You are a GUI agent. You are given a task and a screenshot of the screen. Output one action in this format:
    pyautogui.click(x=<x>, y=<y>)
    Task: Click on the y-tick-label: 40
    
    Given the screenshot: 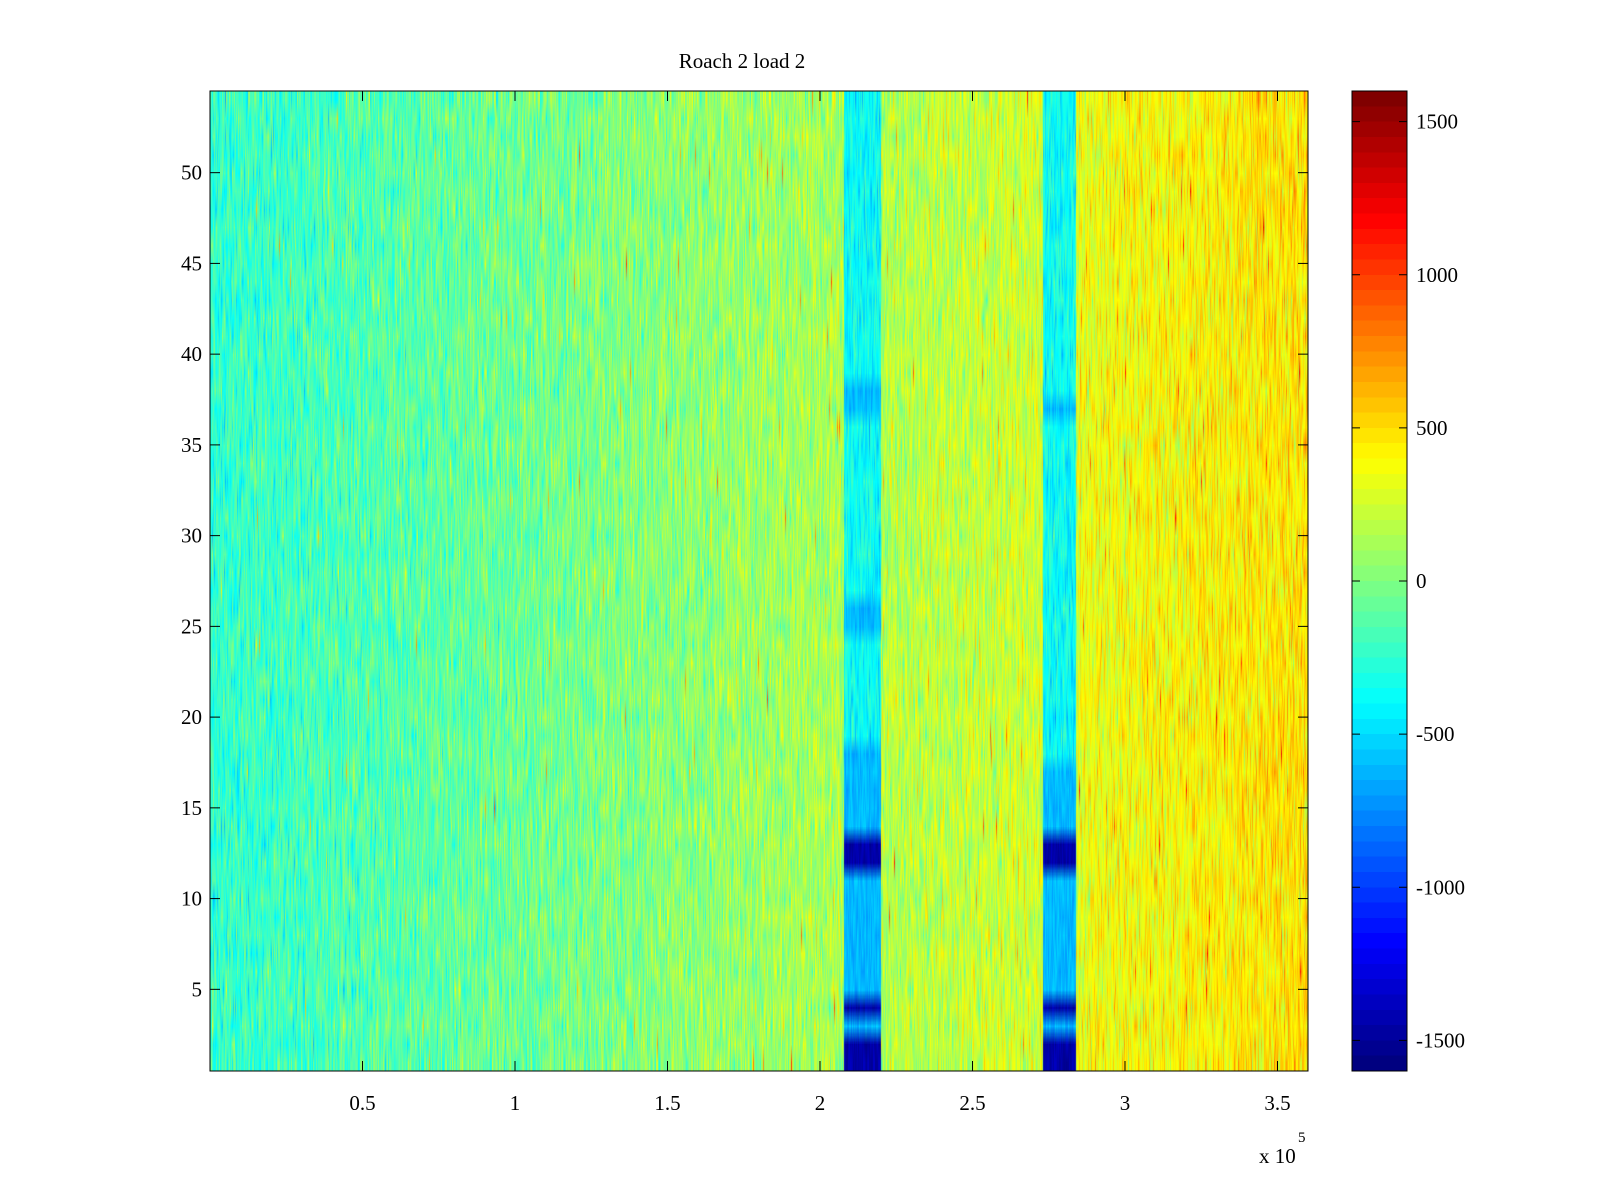 What is the action you would take?
    pyautogui.click(x=191, y=354)
    